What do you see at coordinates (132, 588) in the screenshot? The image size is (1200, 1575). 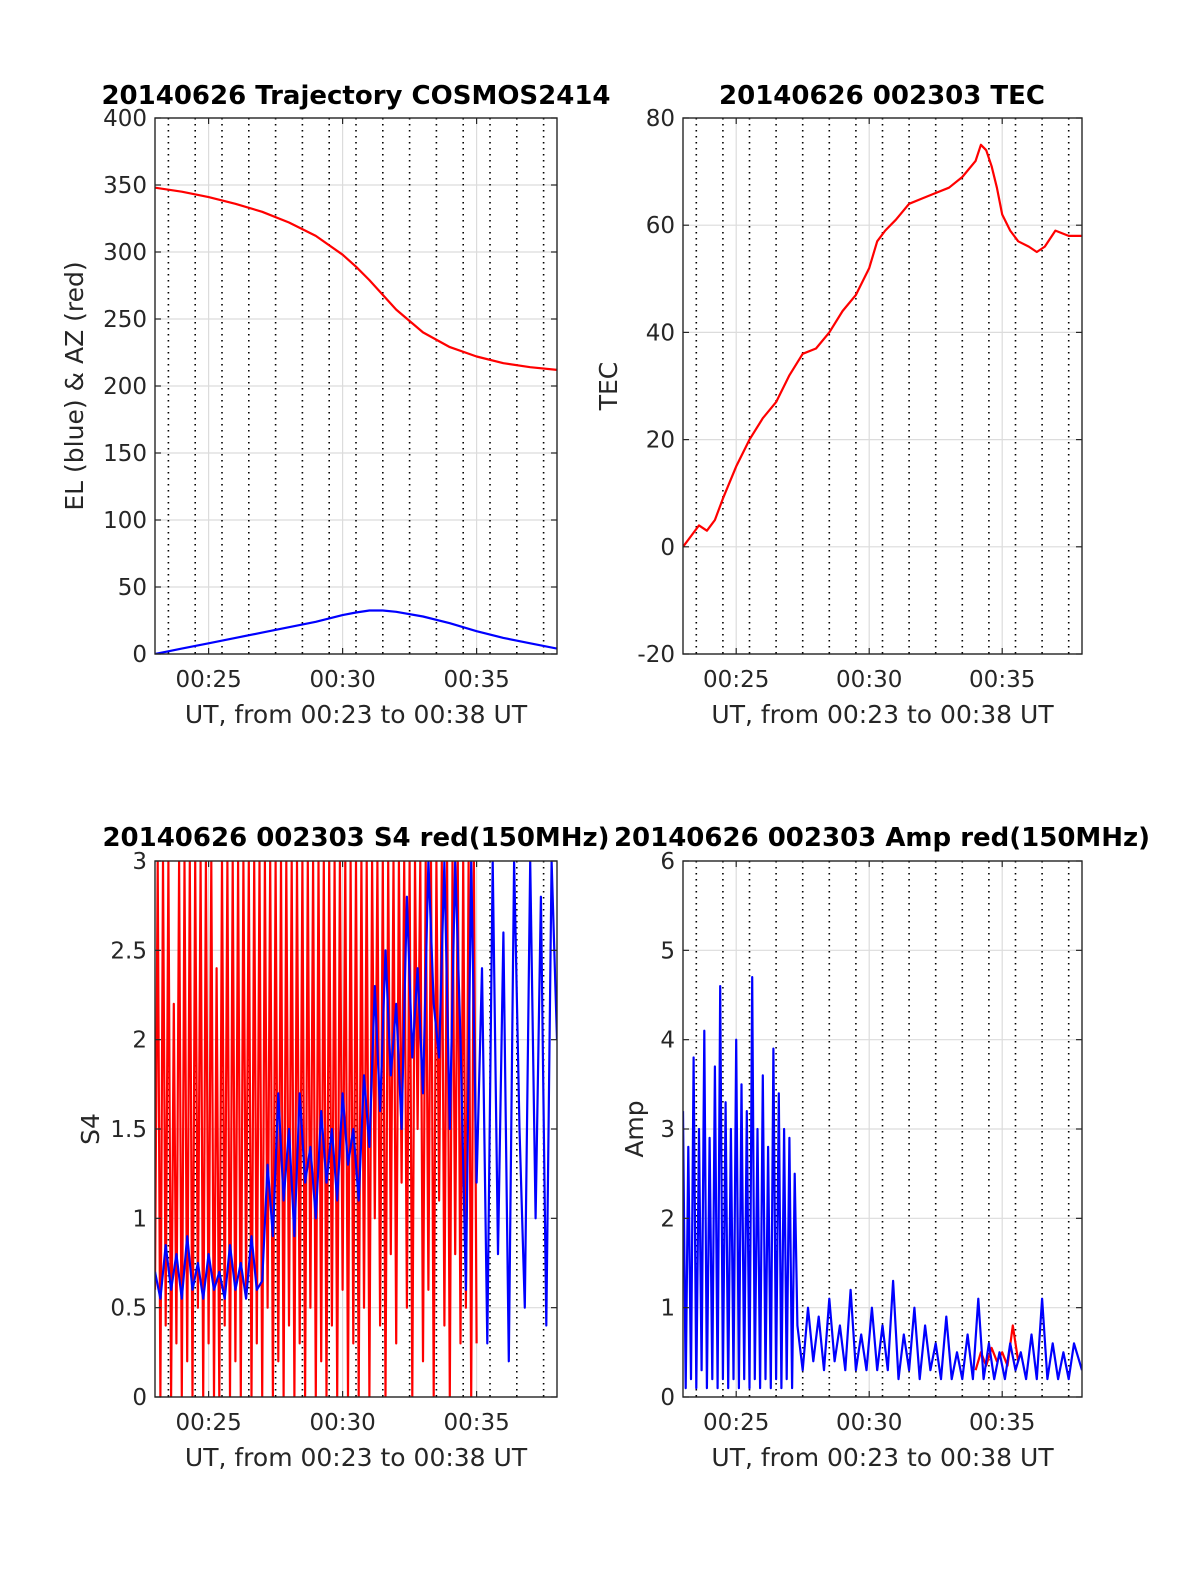 I see `y-tick-label: 50` at bounding box center [132, 588].